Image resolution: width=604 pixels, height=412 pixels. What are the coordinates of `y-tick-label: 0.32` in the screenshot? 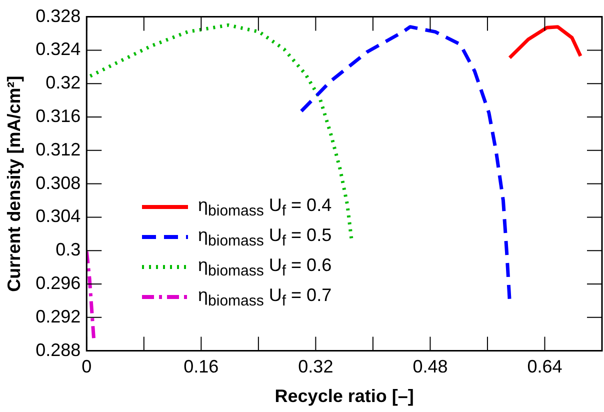 It's located at (63, 82).